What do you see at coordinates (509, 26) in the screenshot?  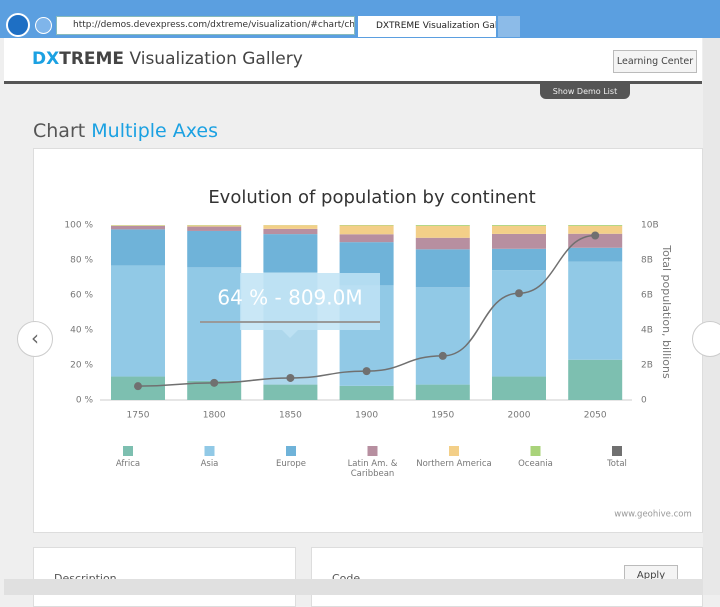 I see `new-tab` at bounding box center [509, 26].